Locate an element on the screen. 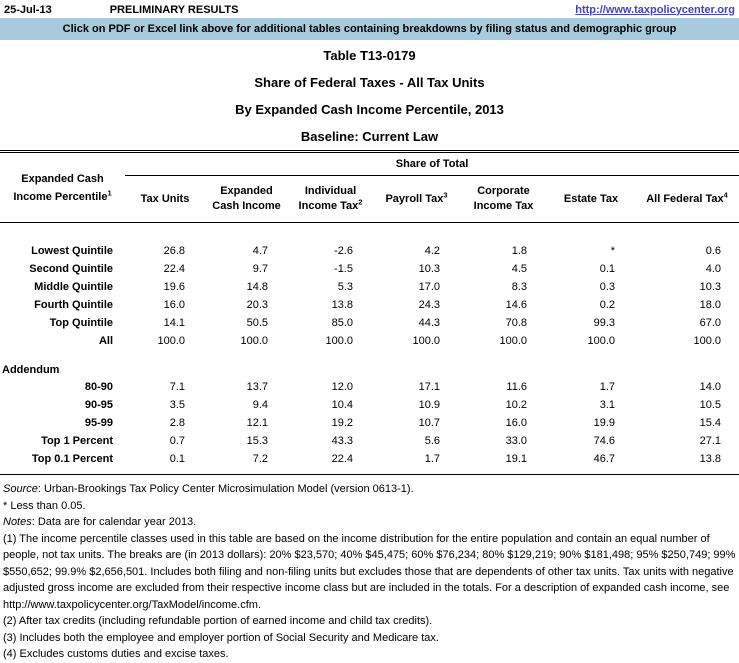 This screenshot has height=663, width=739. table-cell: 3.1 is located at coordinates (607, 405).